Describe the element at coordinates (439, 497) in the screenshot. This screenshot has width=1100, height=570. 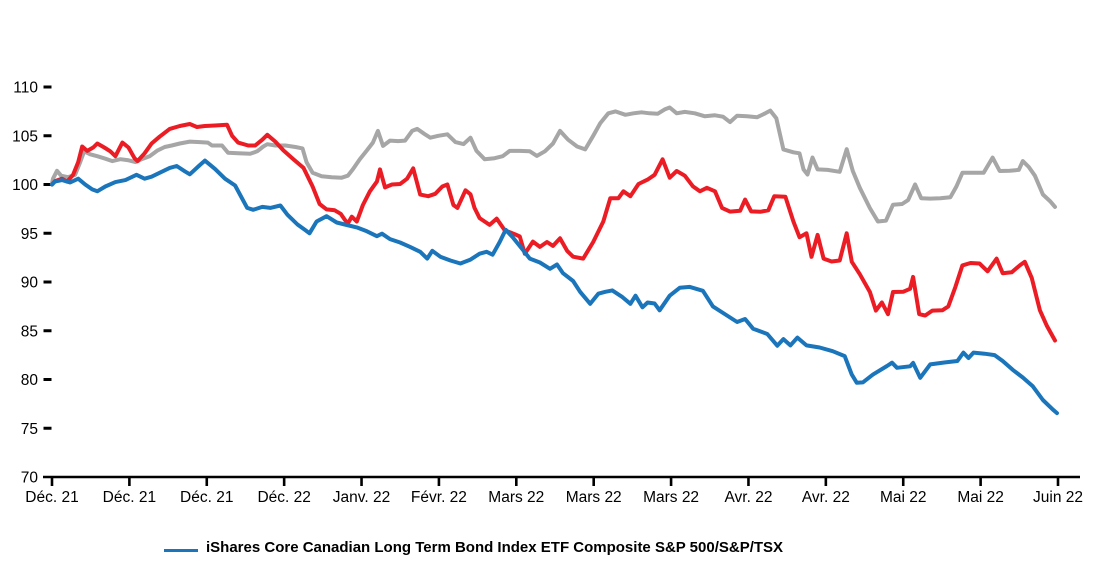
I see `x-tick-label: Févr. 22` at that location.